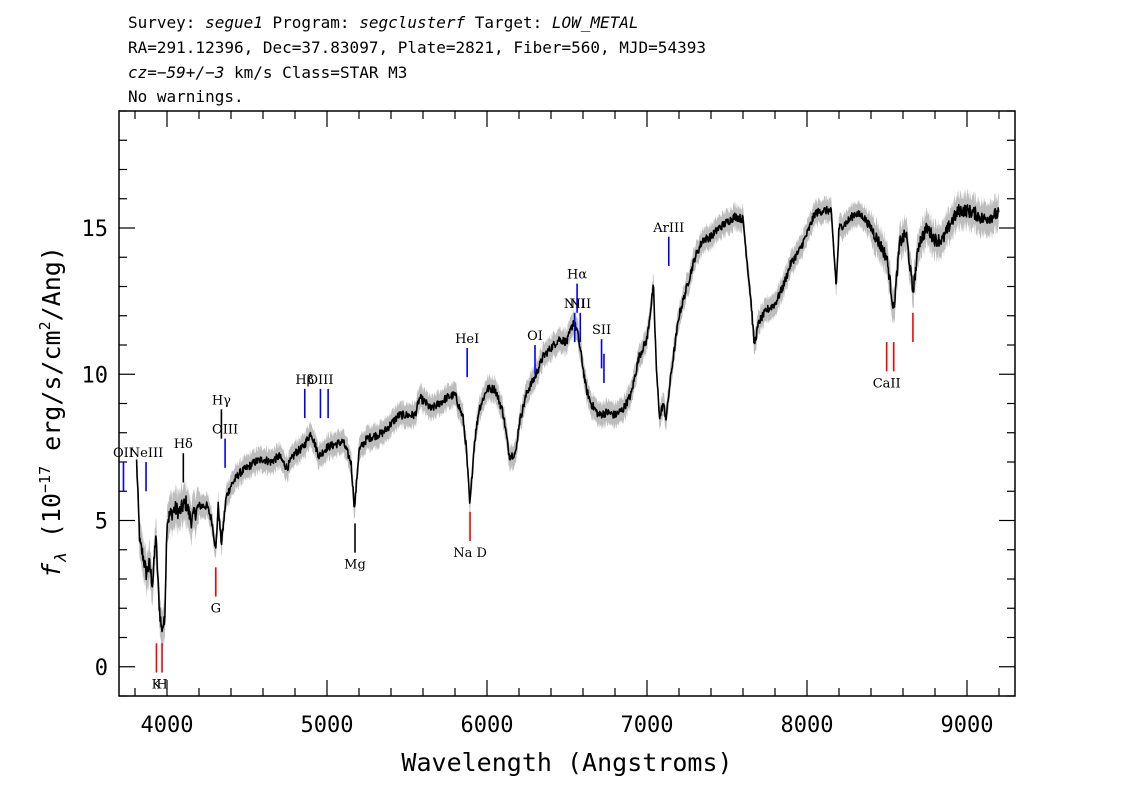 This screenshot has height=810, width=1134. I want to click on y-axis-title: fλ (10−17 erg/s/cm2/Ang), so click(53, 412).